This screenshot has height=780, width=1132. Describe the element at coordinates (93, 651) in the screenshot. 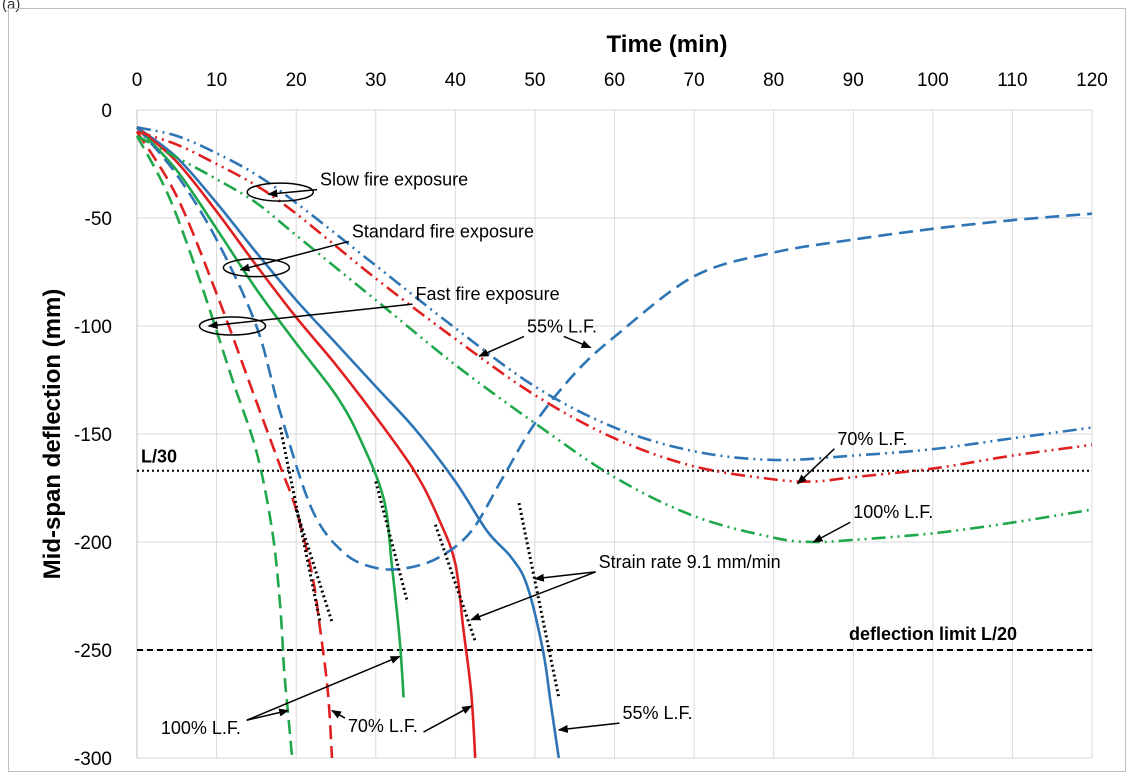

I see `y-tick-label: -250` at that location.